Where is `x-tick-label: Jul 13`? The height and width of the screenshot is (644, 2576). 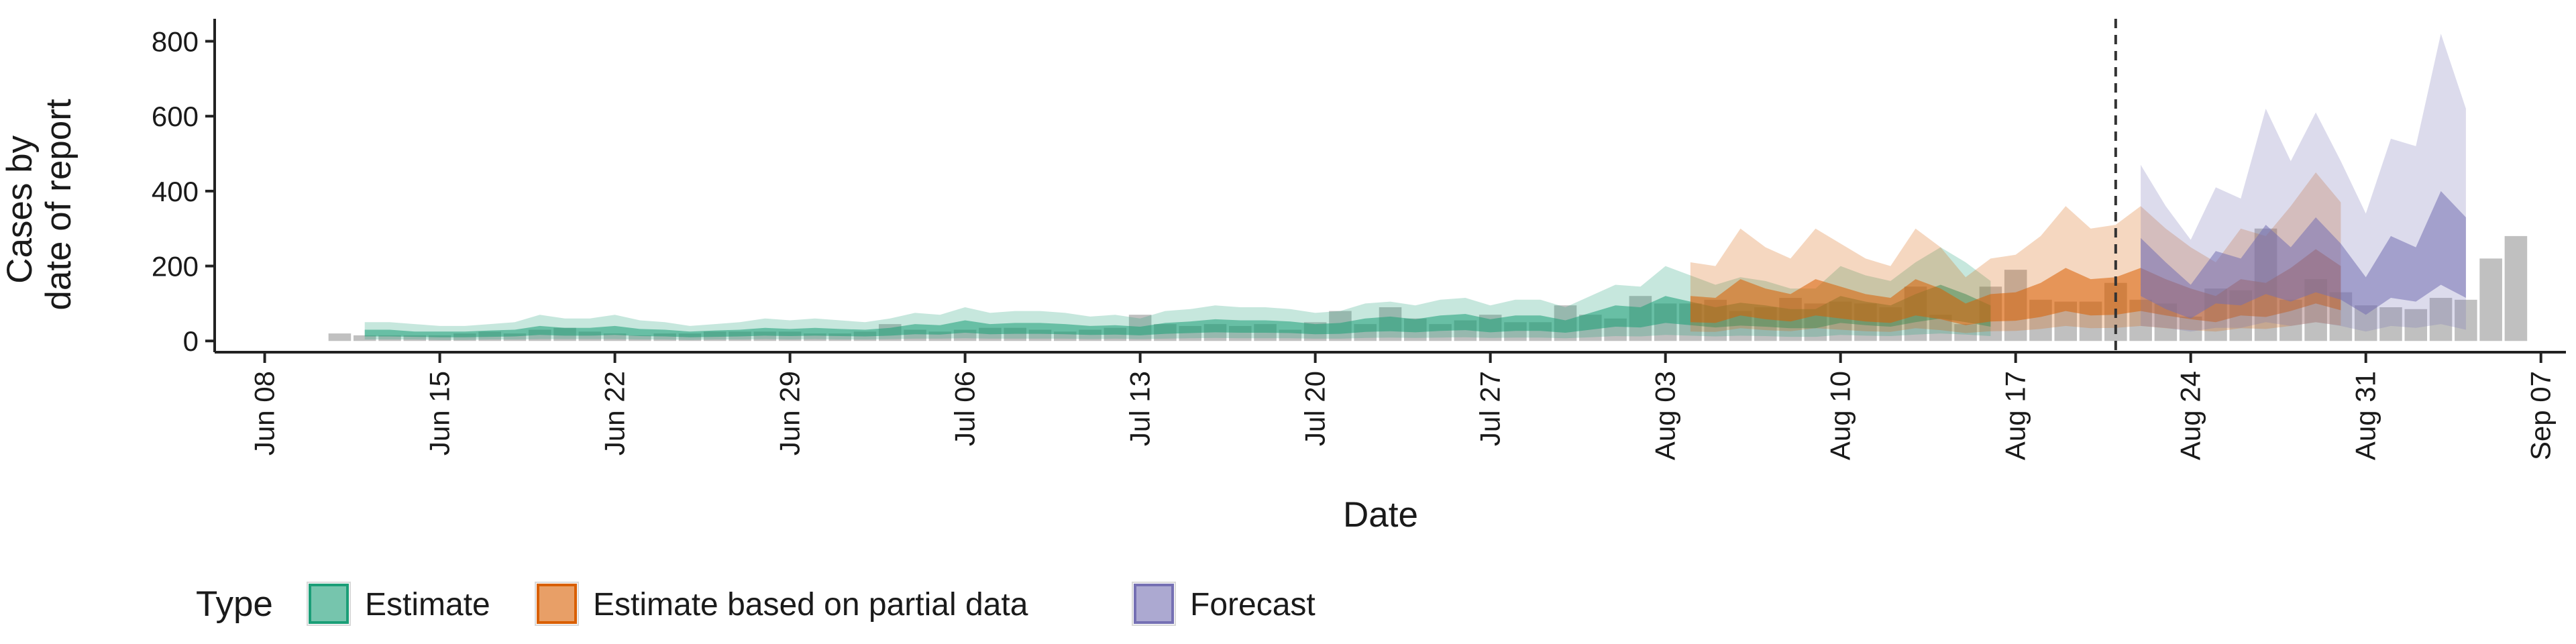 x-tick-label: Jul 13 is located at coordinates (1140, 408).